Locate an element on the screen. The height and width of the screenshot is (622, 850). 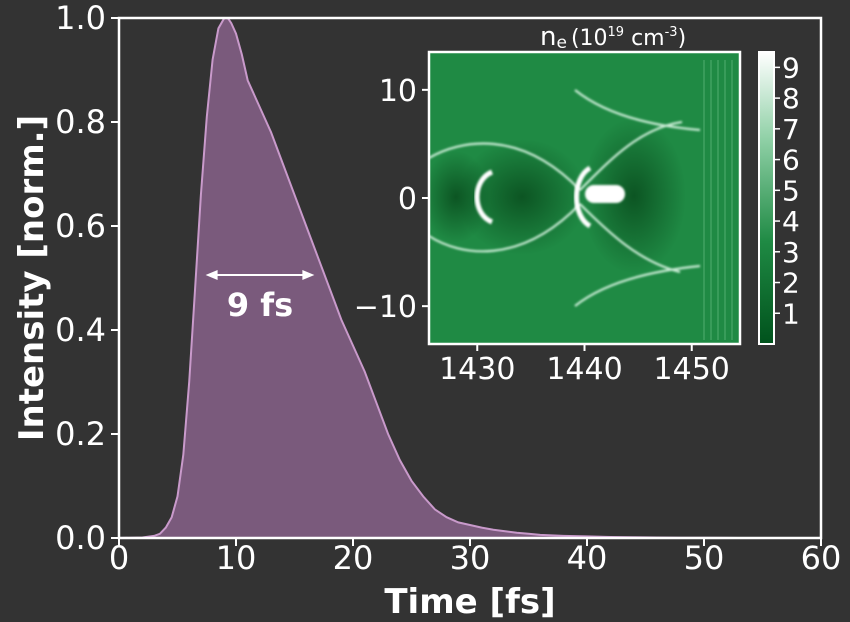
y-tick-label: 1.0 is located at coordinates (80, 18).